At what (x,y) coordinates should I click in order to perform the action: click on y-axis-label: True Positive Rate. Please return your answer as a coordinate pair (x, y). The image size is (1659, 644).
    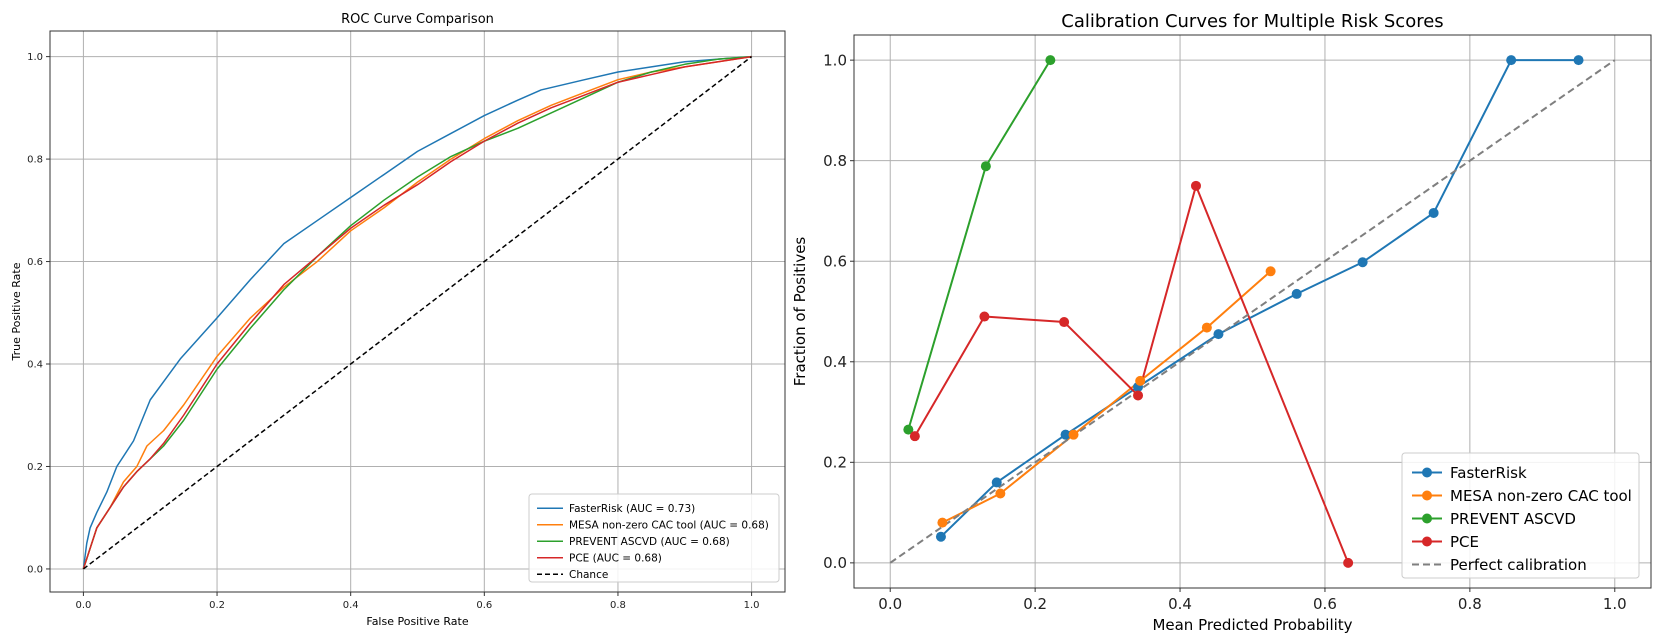
    Looking at the image, I should click on (16, 311).